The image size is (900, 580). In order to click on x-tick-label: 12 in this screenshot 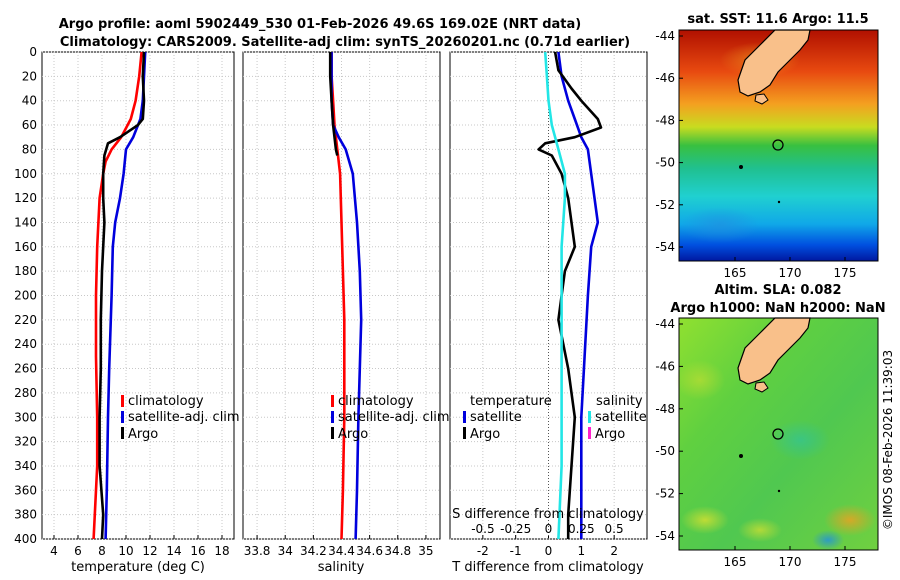, I will do `click(149, 551)`.